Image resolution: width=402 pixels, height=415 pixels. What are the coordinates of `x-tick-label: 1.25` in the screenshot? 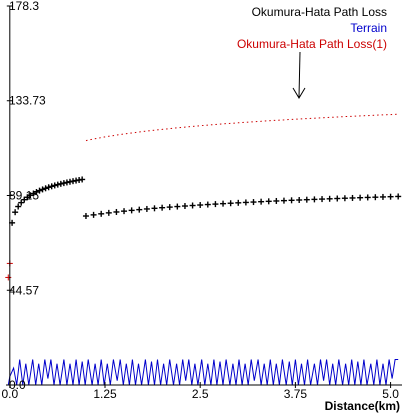 It's located at (105, 394).